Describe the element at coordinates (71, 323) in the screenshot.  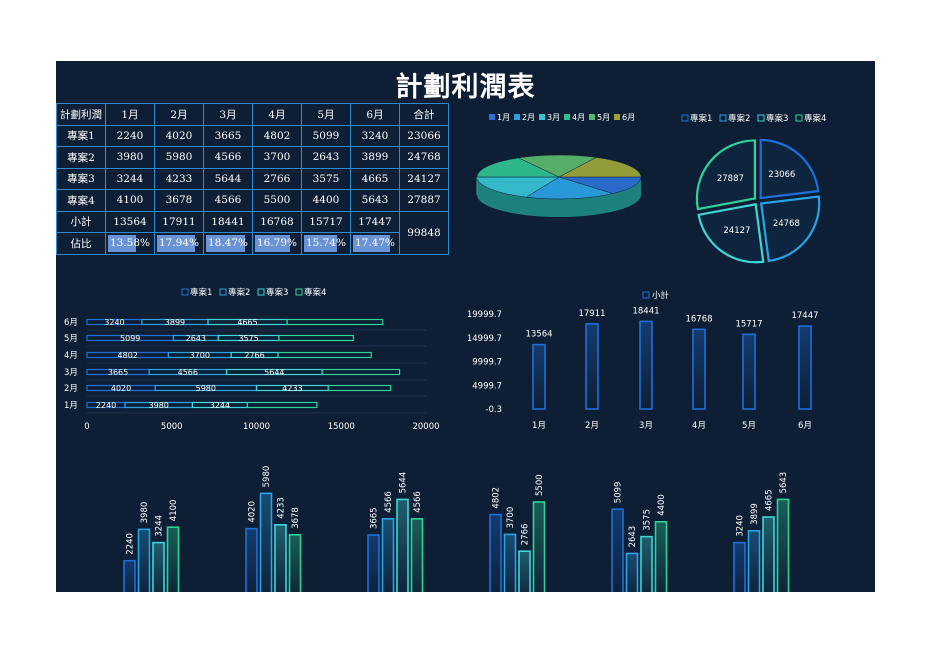
I see `y-tick-label: 6月` at that location.